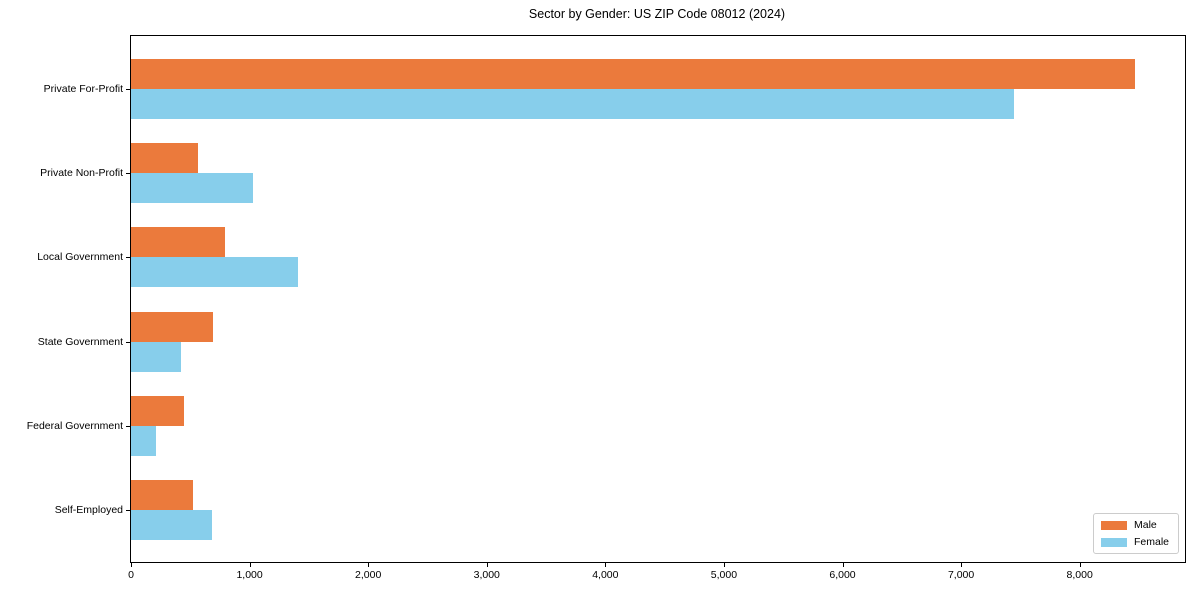 This screenshot has height=600, width=1200. What do you see at coordinates (192, 188) in the screenshot?
I see `bar-female-private-non-profit` at bounding box center [192, 188].